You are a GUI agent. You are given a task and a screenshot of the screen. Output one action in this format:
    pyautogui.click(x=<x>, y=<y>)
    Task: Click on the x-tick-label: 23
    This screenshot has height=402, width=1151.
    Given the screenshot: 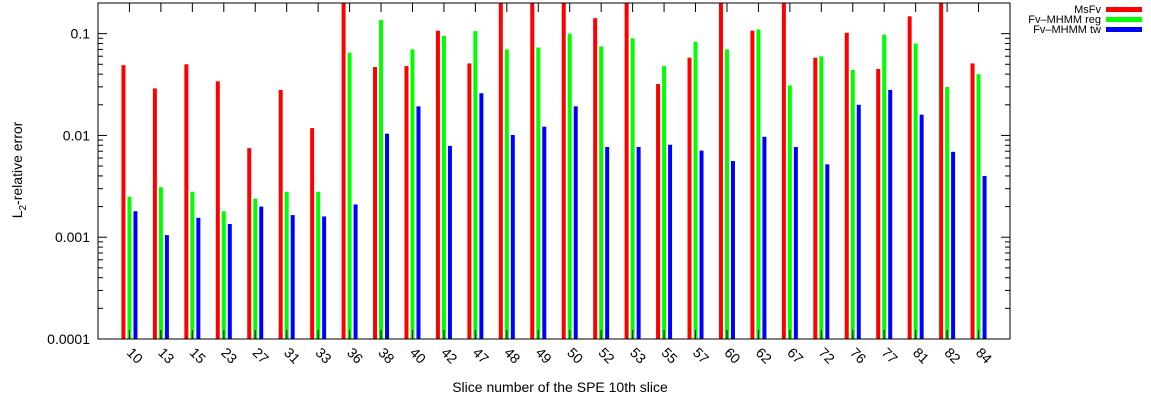 What is the action you would take?
    pyautogui.click(x=229, y=355)
    